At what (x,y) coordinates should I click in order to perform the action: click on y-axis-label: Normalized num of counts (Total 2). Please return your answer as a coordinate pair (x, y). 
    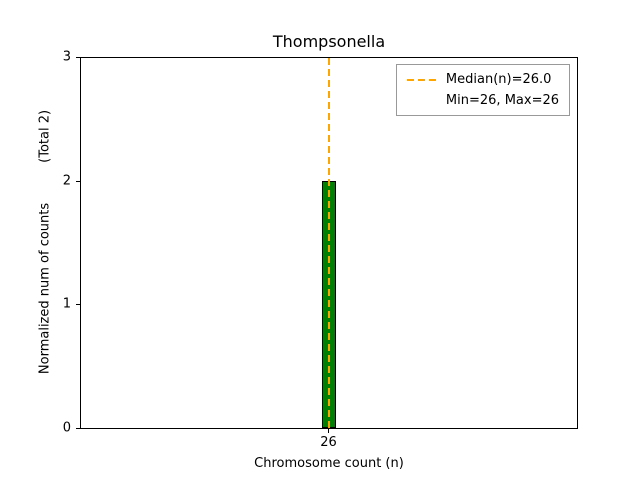
    Looking at the image, I should click on (45, 242).